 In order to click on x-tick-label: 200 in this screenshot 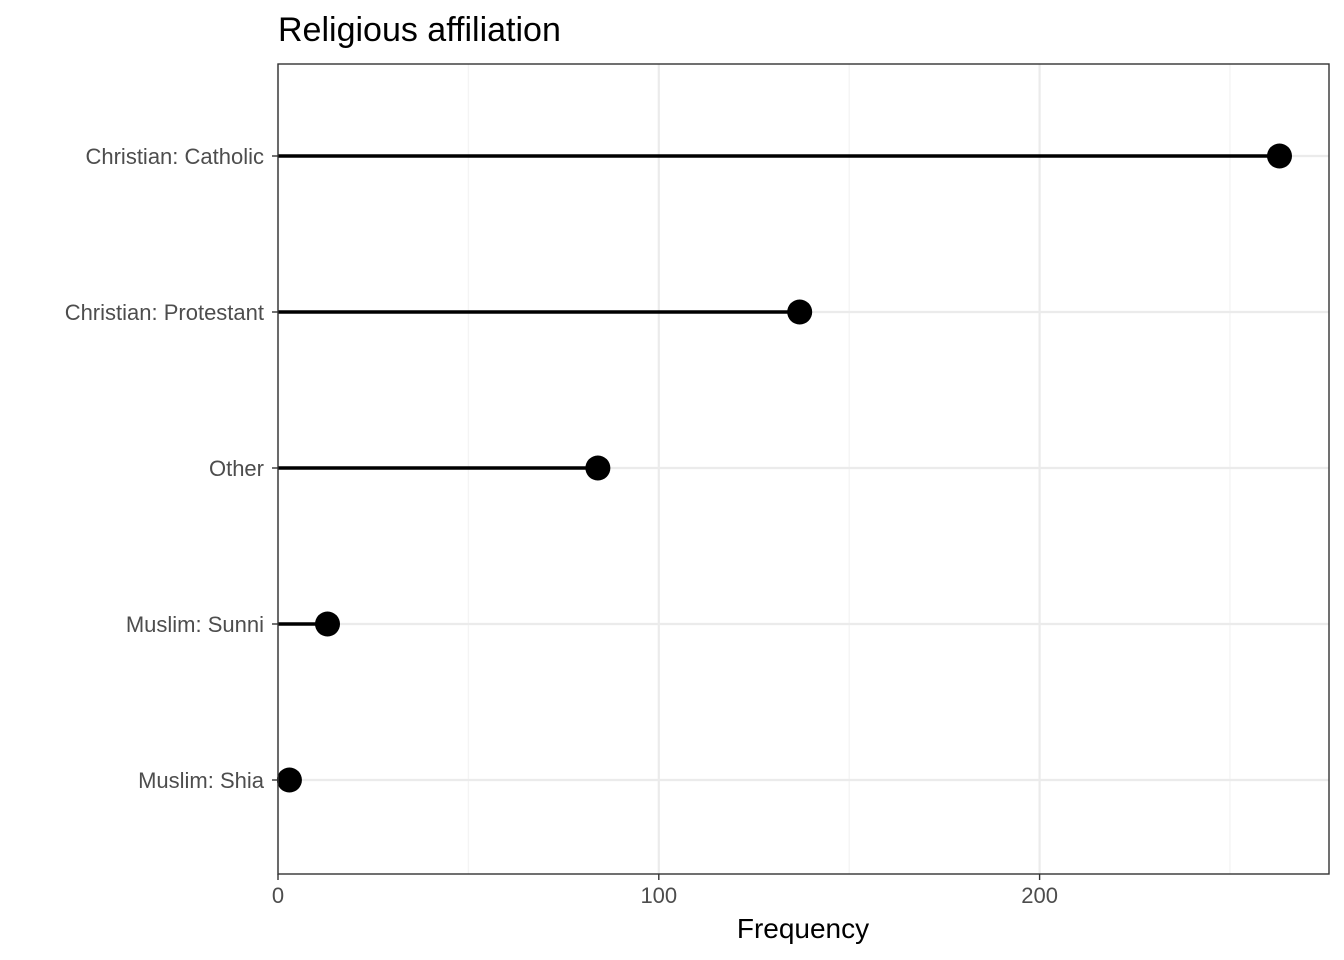, I will do `click(1039, 895)`.